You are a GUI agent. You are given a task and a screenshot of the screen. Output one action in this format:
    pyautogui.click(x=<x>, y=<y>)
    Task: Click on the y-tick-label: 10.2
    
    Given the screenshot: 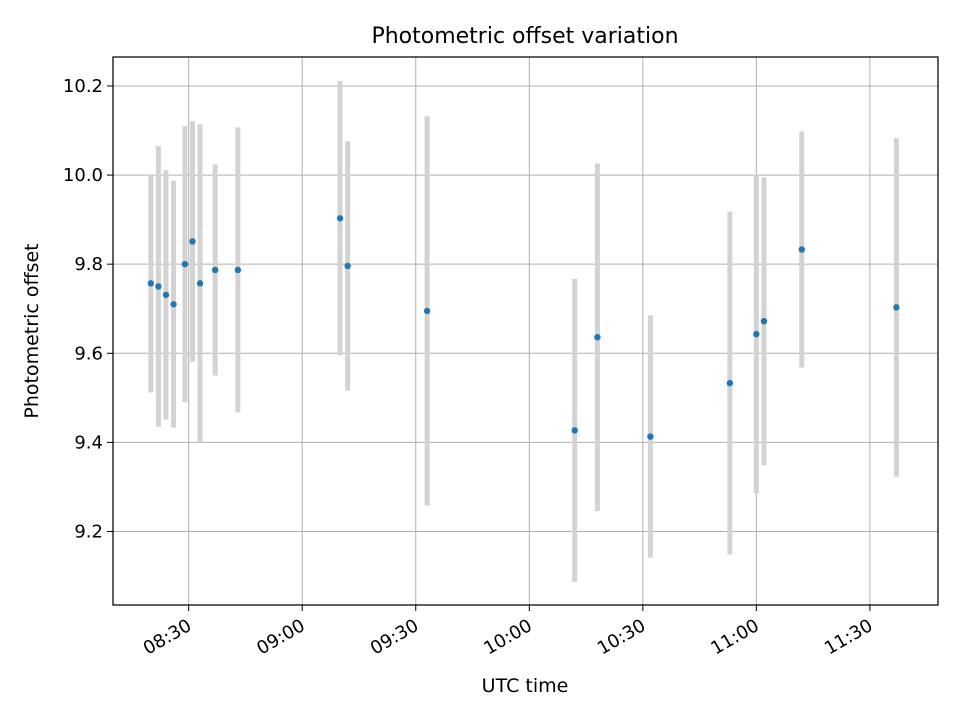 What is the action you would take?
    pyautogui.click(x=83, y=86)
    